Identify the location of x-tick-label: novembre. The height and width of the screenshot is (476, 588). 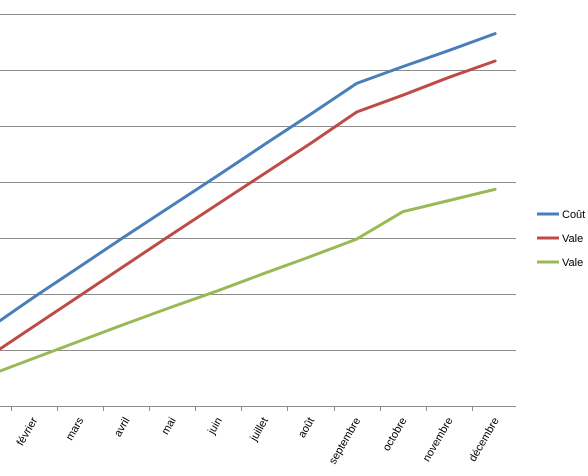
(438, 440).